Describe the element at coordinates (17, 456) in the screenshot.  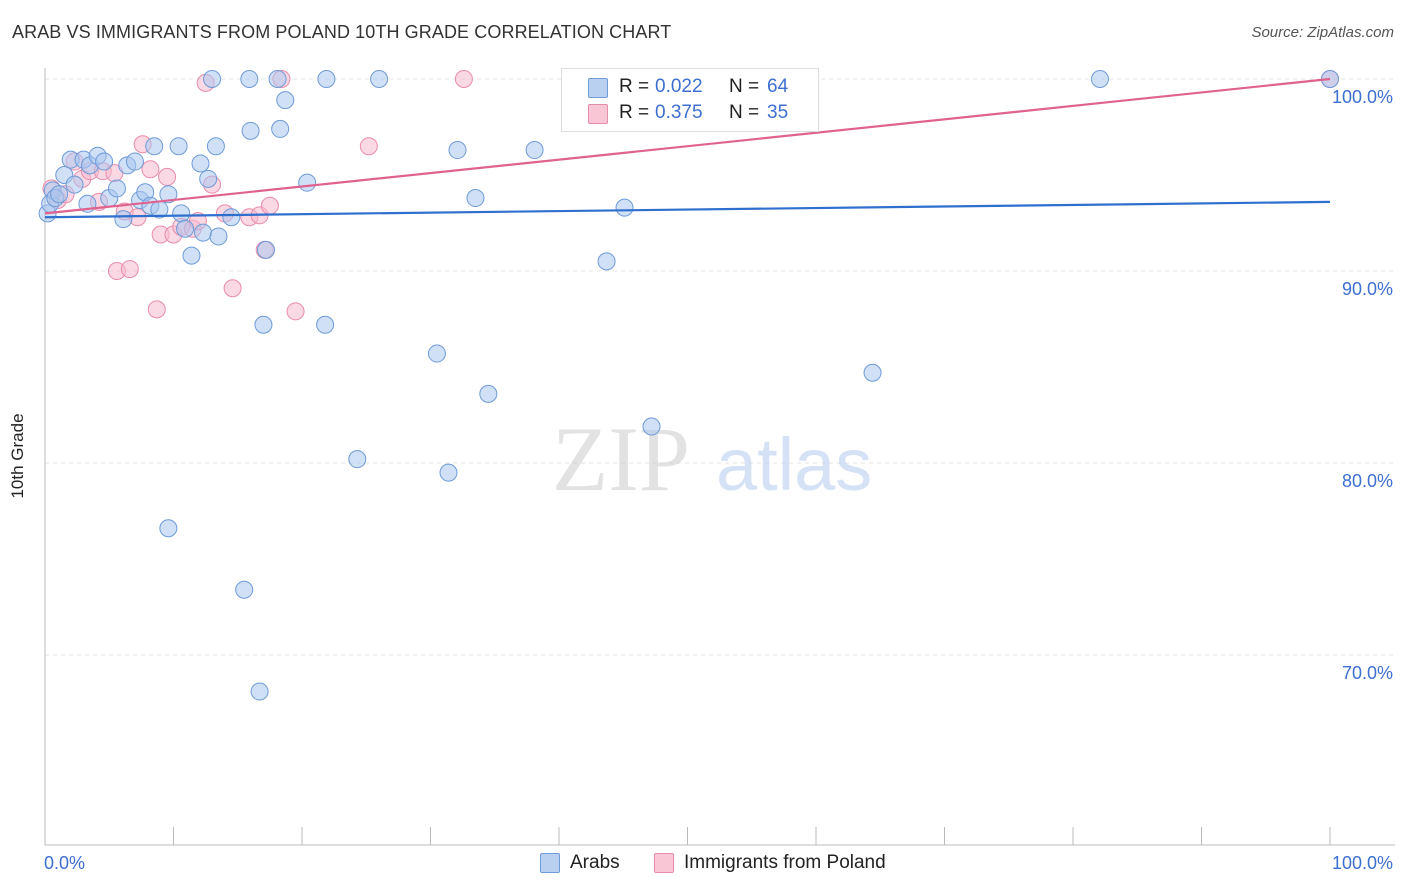
I see `y-axis-label: 10th Grade` at that location.